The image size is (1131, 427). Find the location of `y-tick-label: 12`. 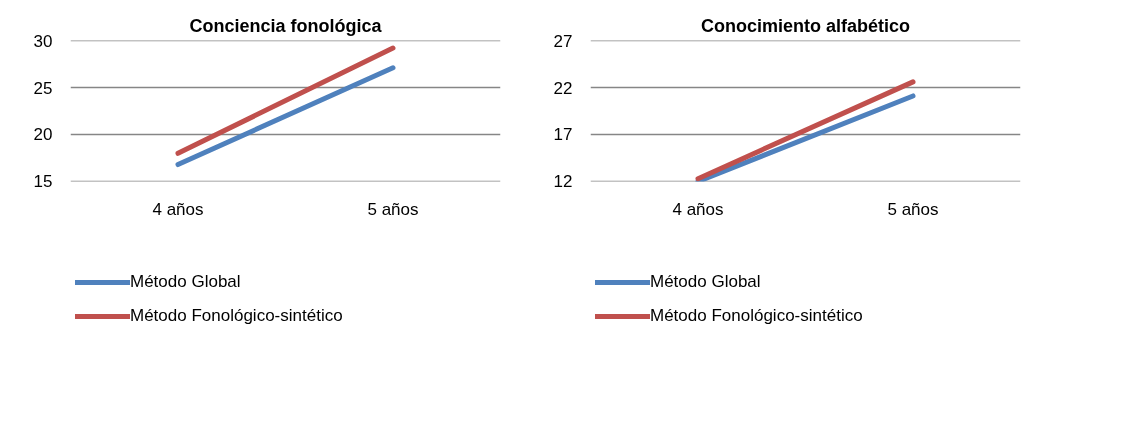

y-tick-label: 12 is located at coordinates (563, 182).